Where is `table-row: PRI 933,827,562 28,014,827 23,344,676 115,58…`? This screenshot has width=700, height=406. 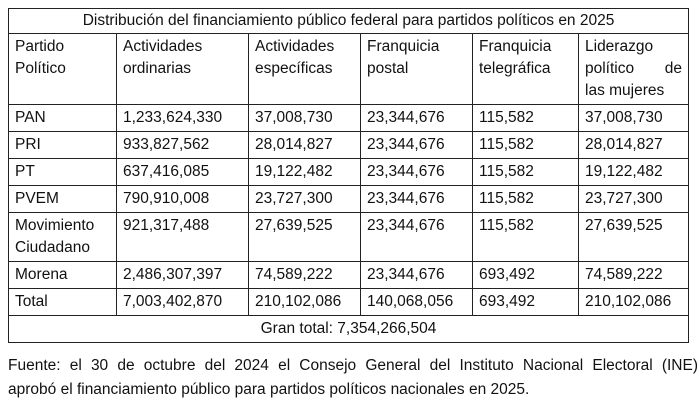
table-row: PRI 933,827,562 28,014,827 23,344,676 115,58… is located at coordinates (349, 145).